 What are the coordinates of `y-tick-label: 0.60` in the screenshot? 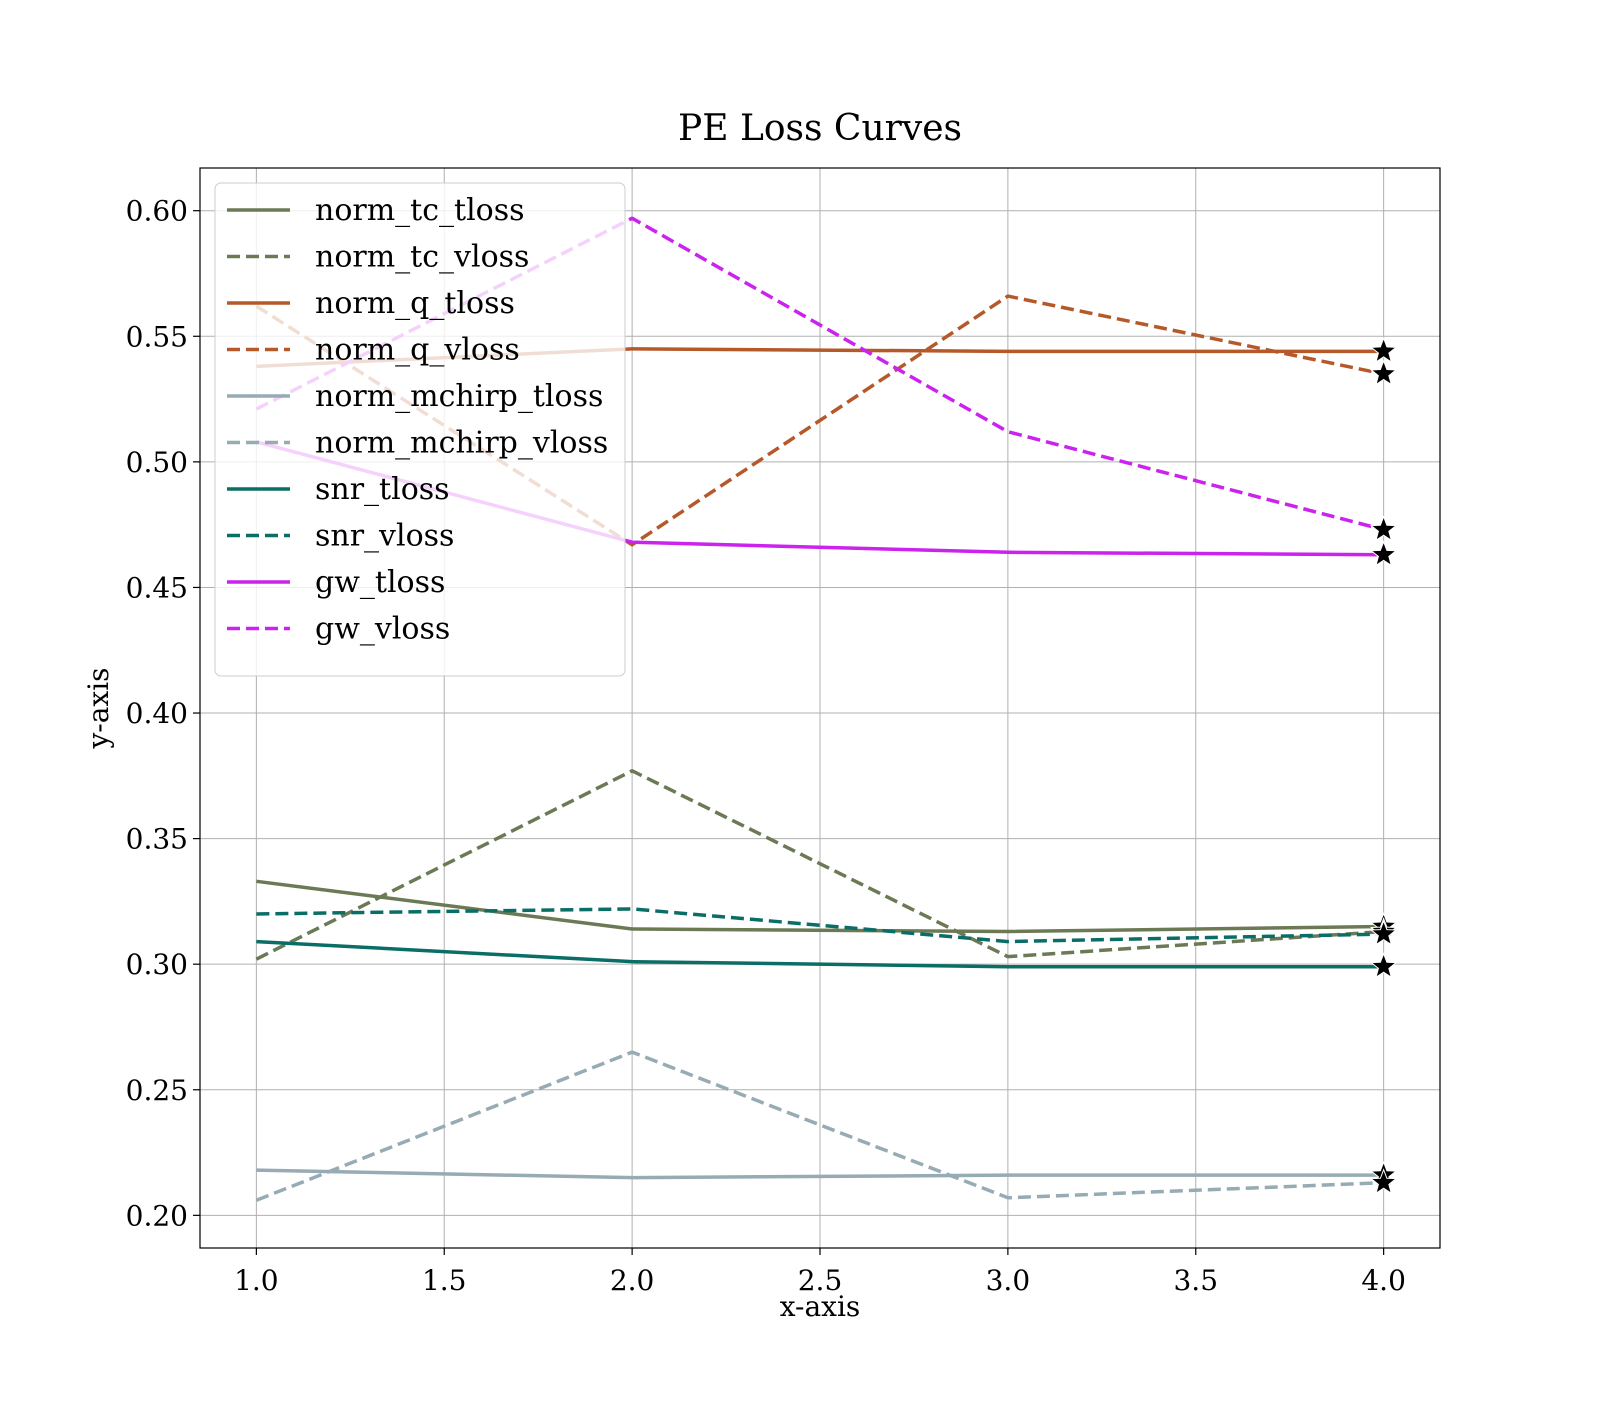 It's located at (157, 211).